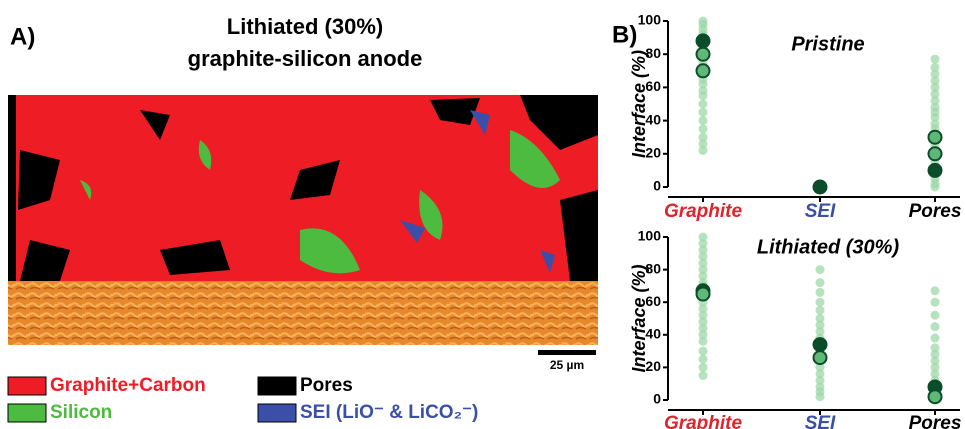 This screenshot has height=429, width=965. What do you see at coordinates (820, 421) in the screenshot?
I see `x-tick-label: SEI` at bounding box center [820, 421].